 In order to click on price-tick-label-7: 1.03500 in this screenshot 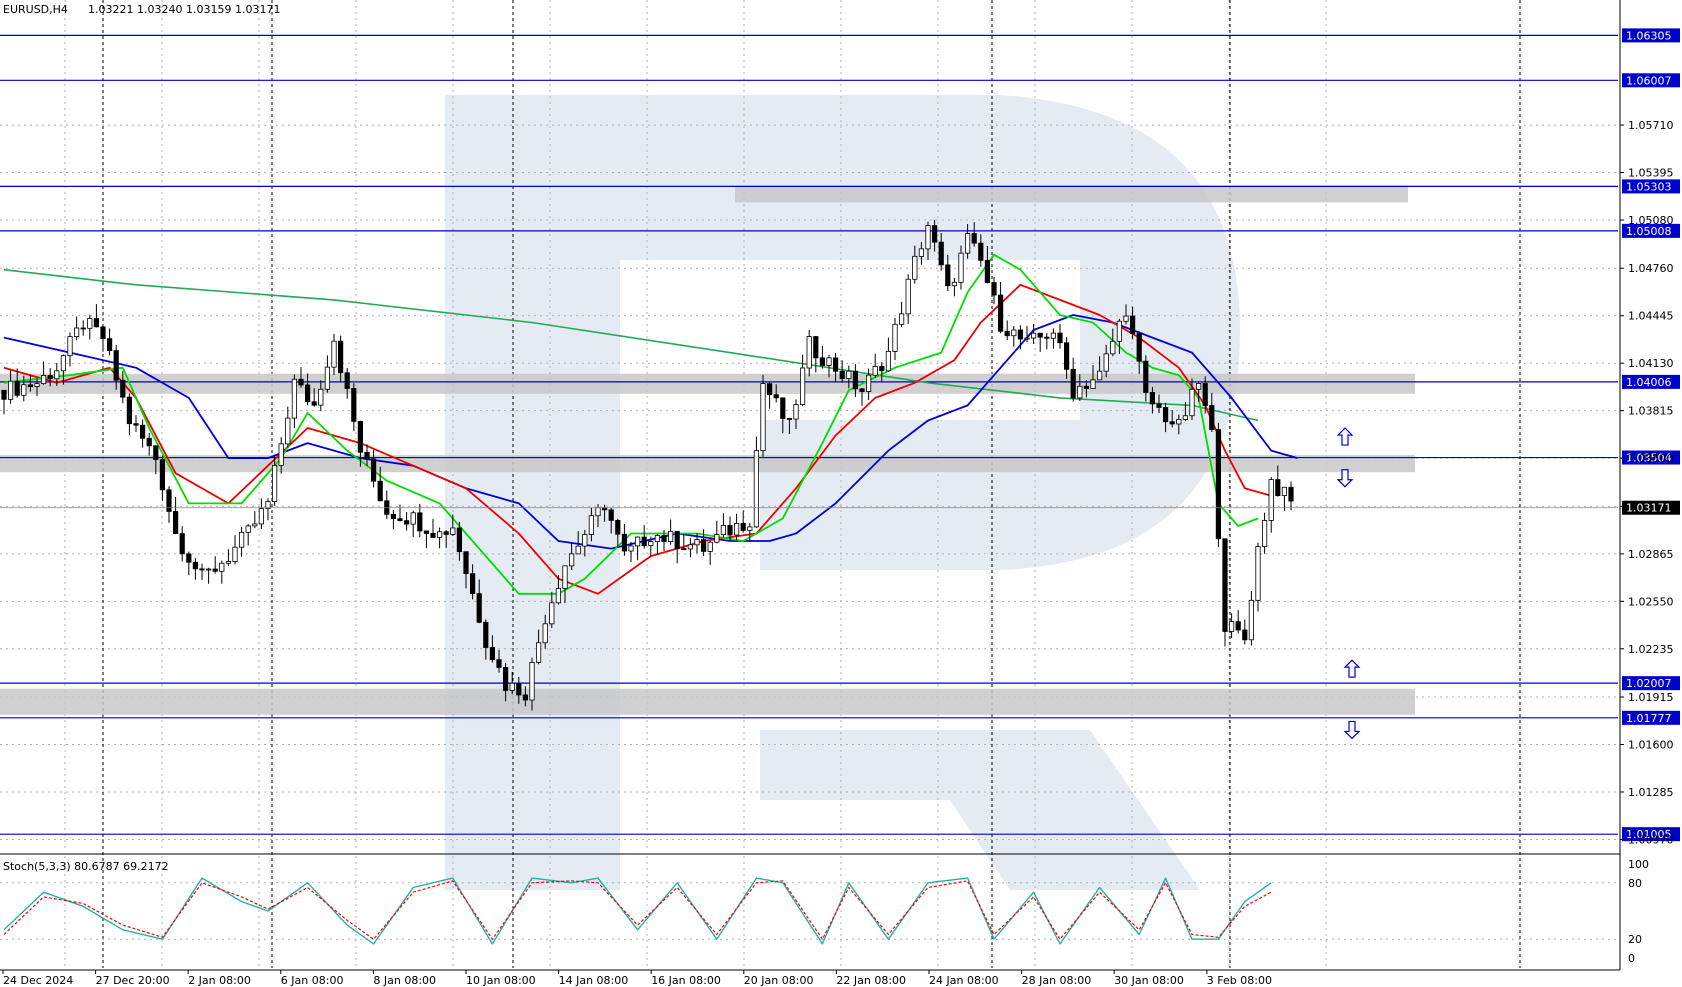, I will do `click(1651, 458)`.